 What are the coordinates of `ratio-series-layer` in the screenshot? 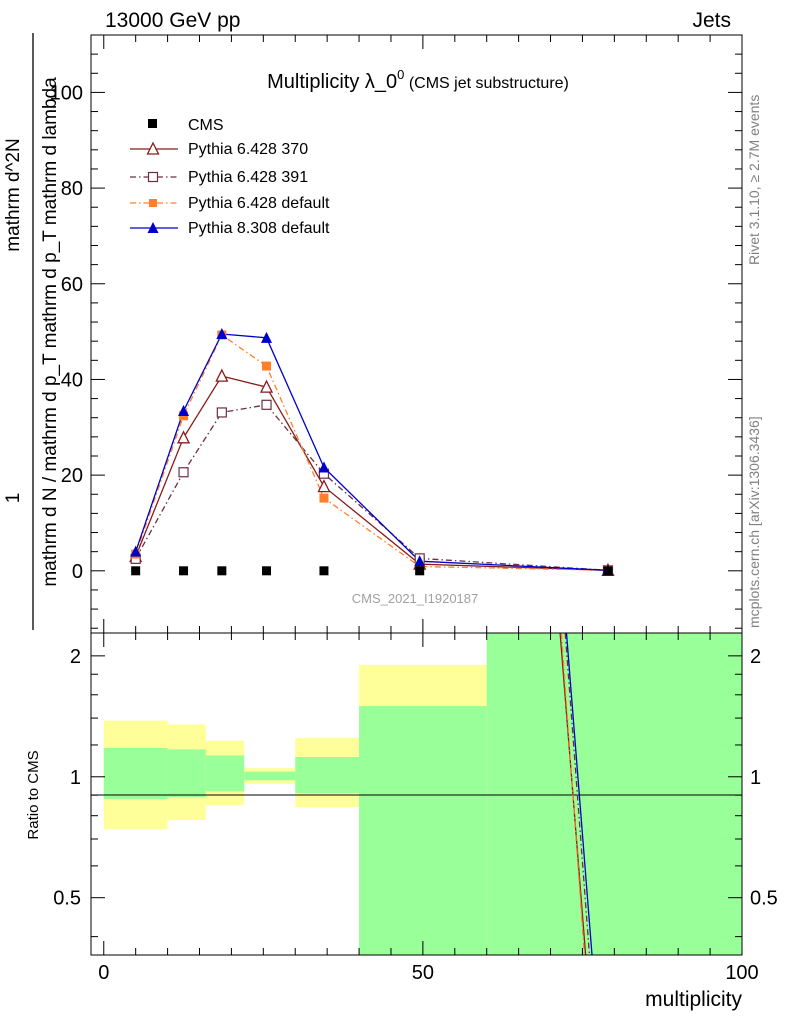 It's located at (576, 794).